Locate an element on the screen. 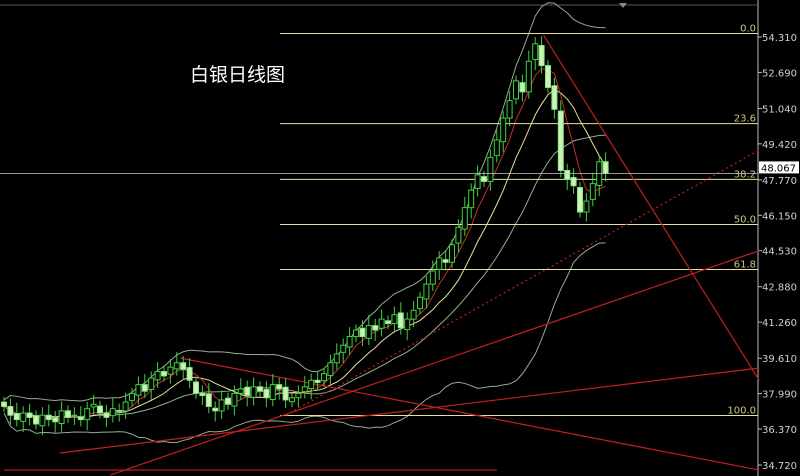  y-tick-label: 37.990 is located at coordinates (779, 395).